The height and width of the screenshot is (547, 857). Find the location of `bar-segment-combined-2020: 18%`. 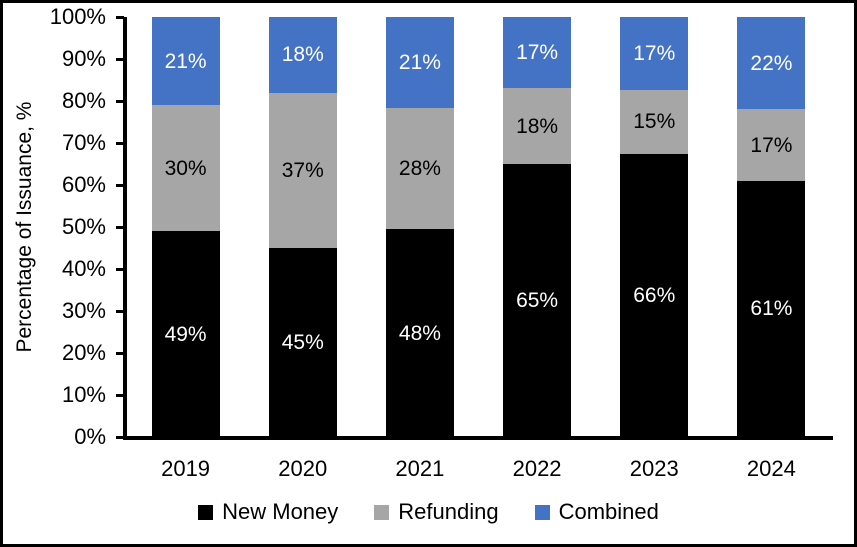

bar-segment-combined-2020: 18% is located at coordinates (302, 55).